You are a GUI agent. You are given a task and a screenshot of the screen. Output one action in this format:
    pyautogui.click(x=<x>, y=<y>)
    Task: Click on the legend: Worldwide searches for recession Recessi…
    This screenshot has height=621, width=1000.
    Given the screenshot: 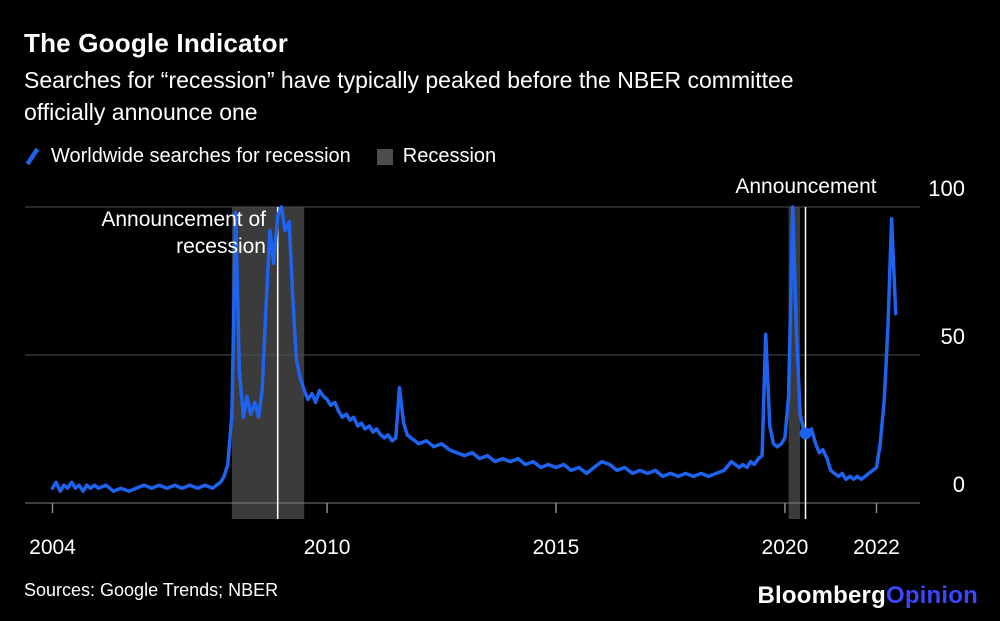 What is the action you would take?
    pyautogui.click(x=260, y=156)
    